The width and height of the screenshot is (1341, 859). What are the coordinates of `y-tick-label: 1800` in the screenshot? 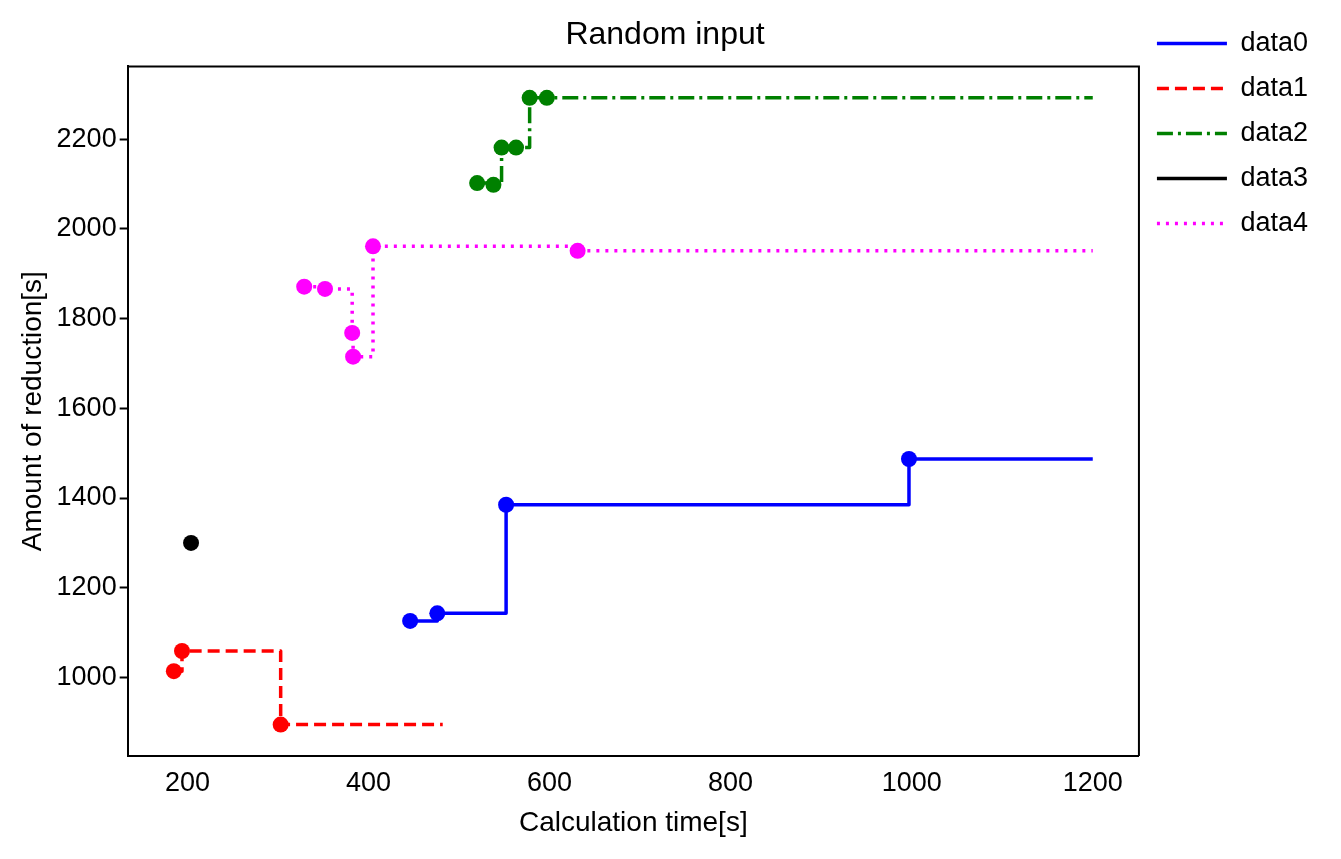 It's located at (86, 317).